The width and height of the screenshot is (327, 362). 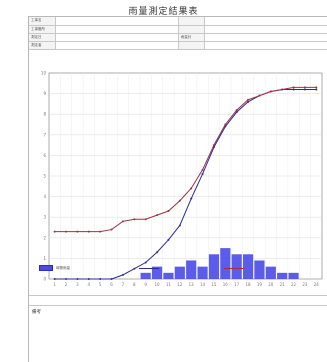 I want to click on y-tick-label: 1, so click(x=44, y=258).